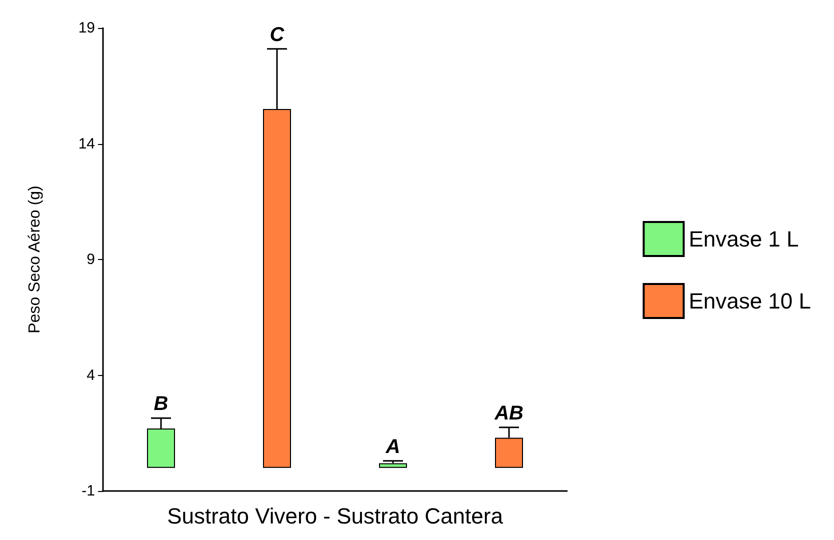 The height and width of the screenshot is (540, 834). I want to click on y-tick-label: 19, so click(86, 28).